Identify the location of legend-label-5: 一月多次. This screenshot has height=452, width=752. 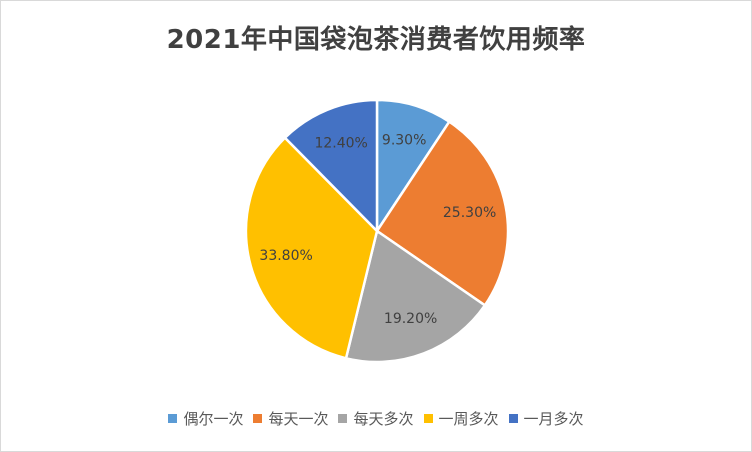
(553, 419).